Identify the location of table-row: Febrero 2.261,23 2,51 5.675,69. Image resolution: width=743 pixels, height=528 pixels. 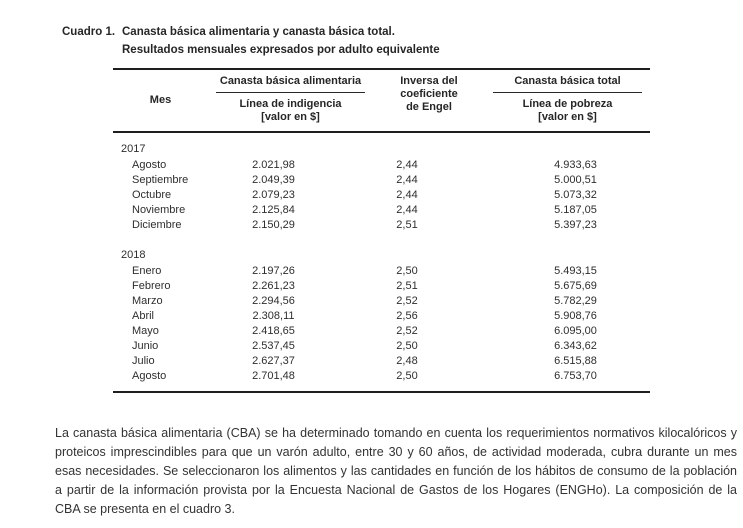
(381, 286).